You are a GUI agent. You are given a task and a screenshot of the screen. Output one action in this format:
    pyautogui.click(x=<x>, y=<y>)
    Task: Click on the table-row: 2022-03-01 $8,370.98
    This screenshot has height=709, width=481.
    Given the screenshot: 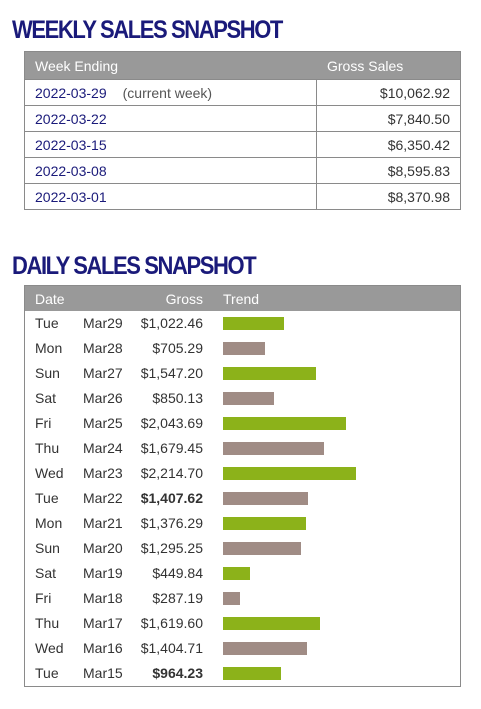 What is the action you would take?
    pyautogui.click(x=242, y=196)
    